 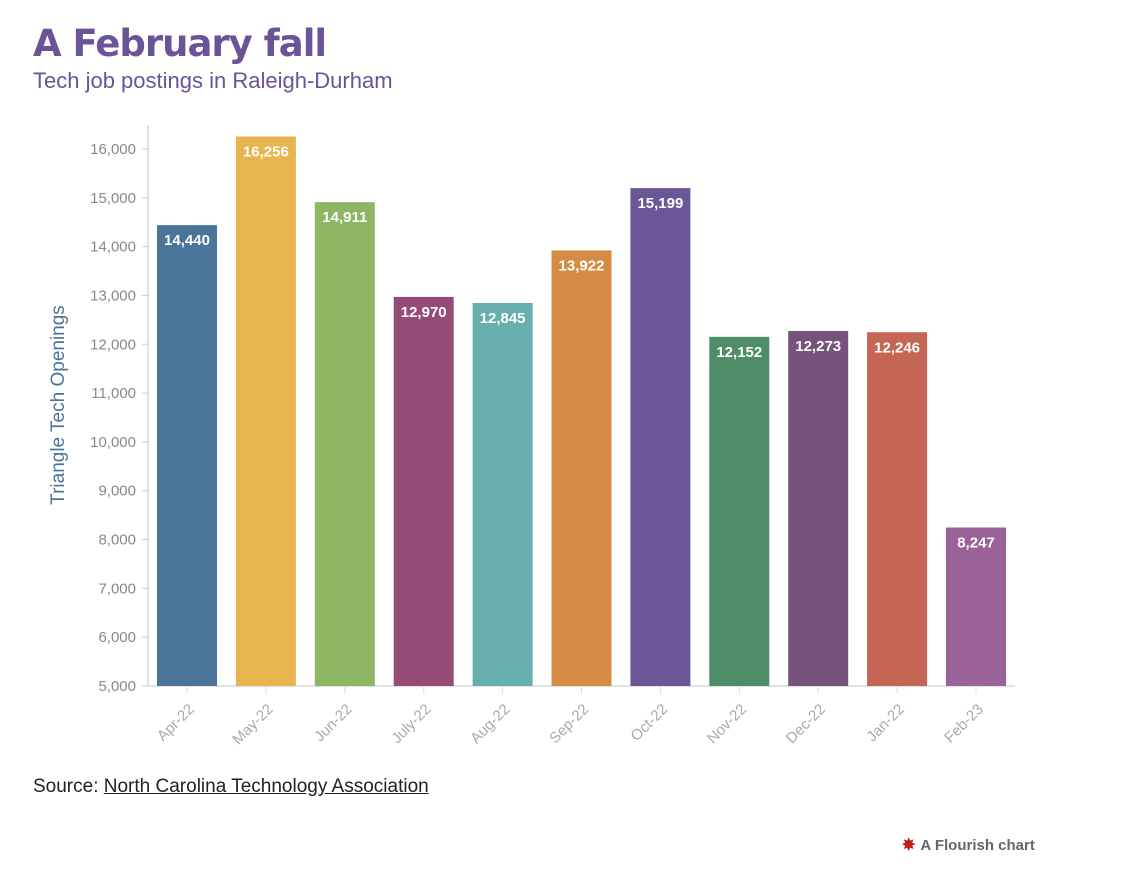 I want to click on bar-value-label: 12,246, so click(x=897, y=347).